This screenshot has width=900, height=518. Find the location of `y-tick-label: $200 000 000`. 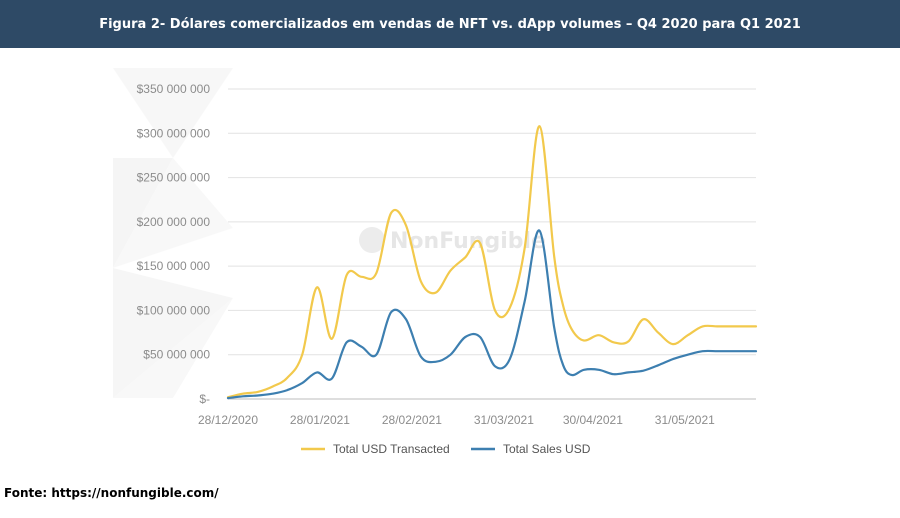

y-tick-label: $200 000 000 is located at coordinates (174, 222).